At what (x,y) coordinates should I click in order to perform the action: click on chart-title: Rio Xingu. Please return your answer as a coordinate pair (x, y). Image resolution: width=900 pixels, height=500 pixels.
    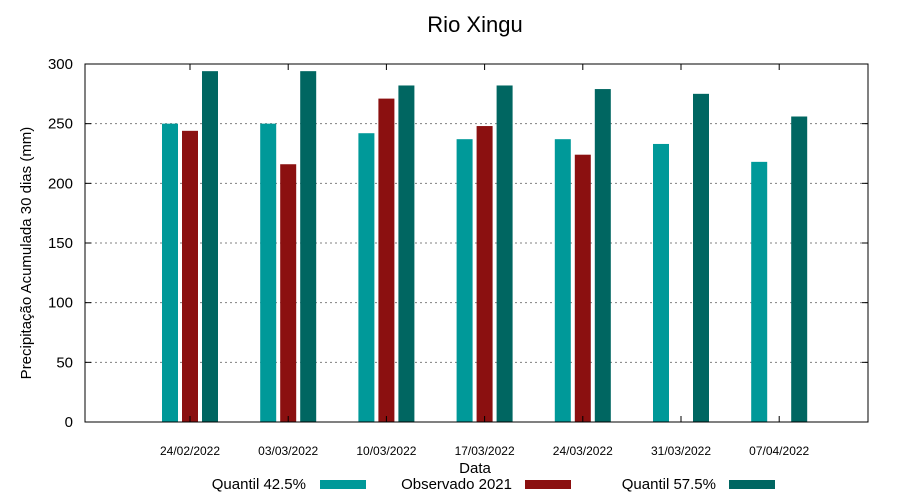
    Looking at the image, I should click on (474, 24).